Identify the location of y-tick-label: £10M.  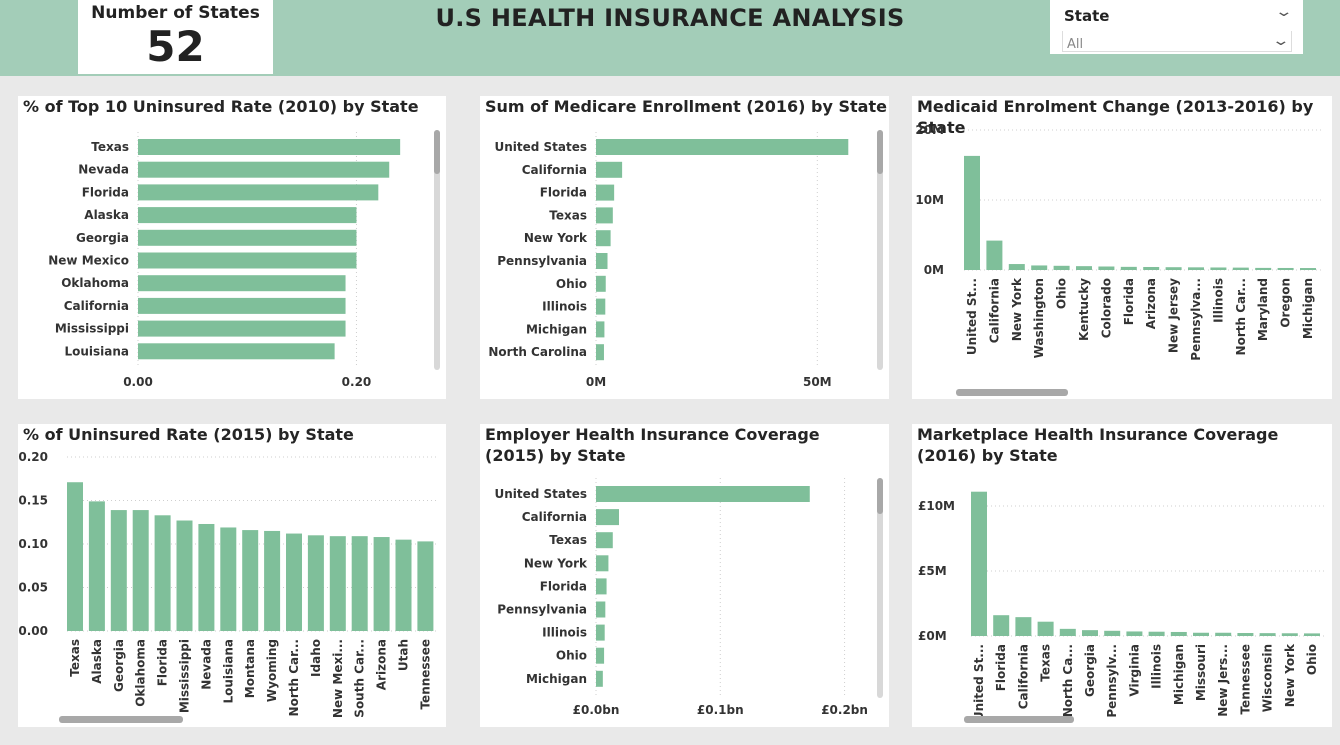
(936, 506).